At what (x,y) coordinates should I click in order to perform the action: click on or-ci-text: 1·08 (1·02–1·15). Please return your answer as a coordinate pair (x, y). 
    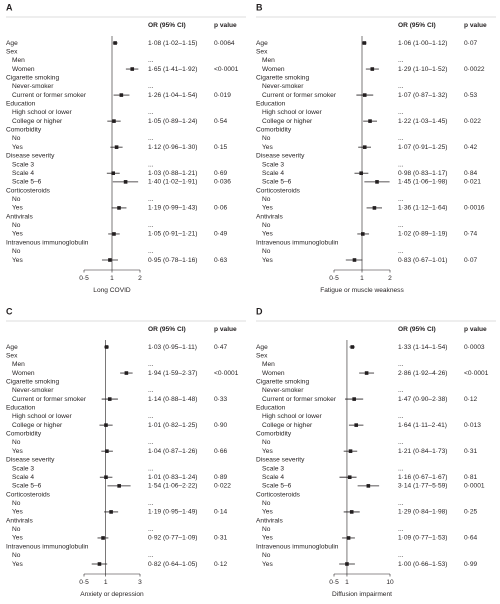
    Looking at the image, I should click on (172, 43).